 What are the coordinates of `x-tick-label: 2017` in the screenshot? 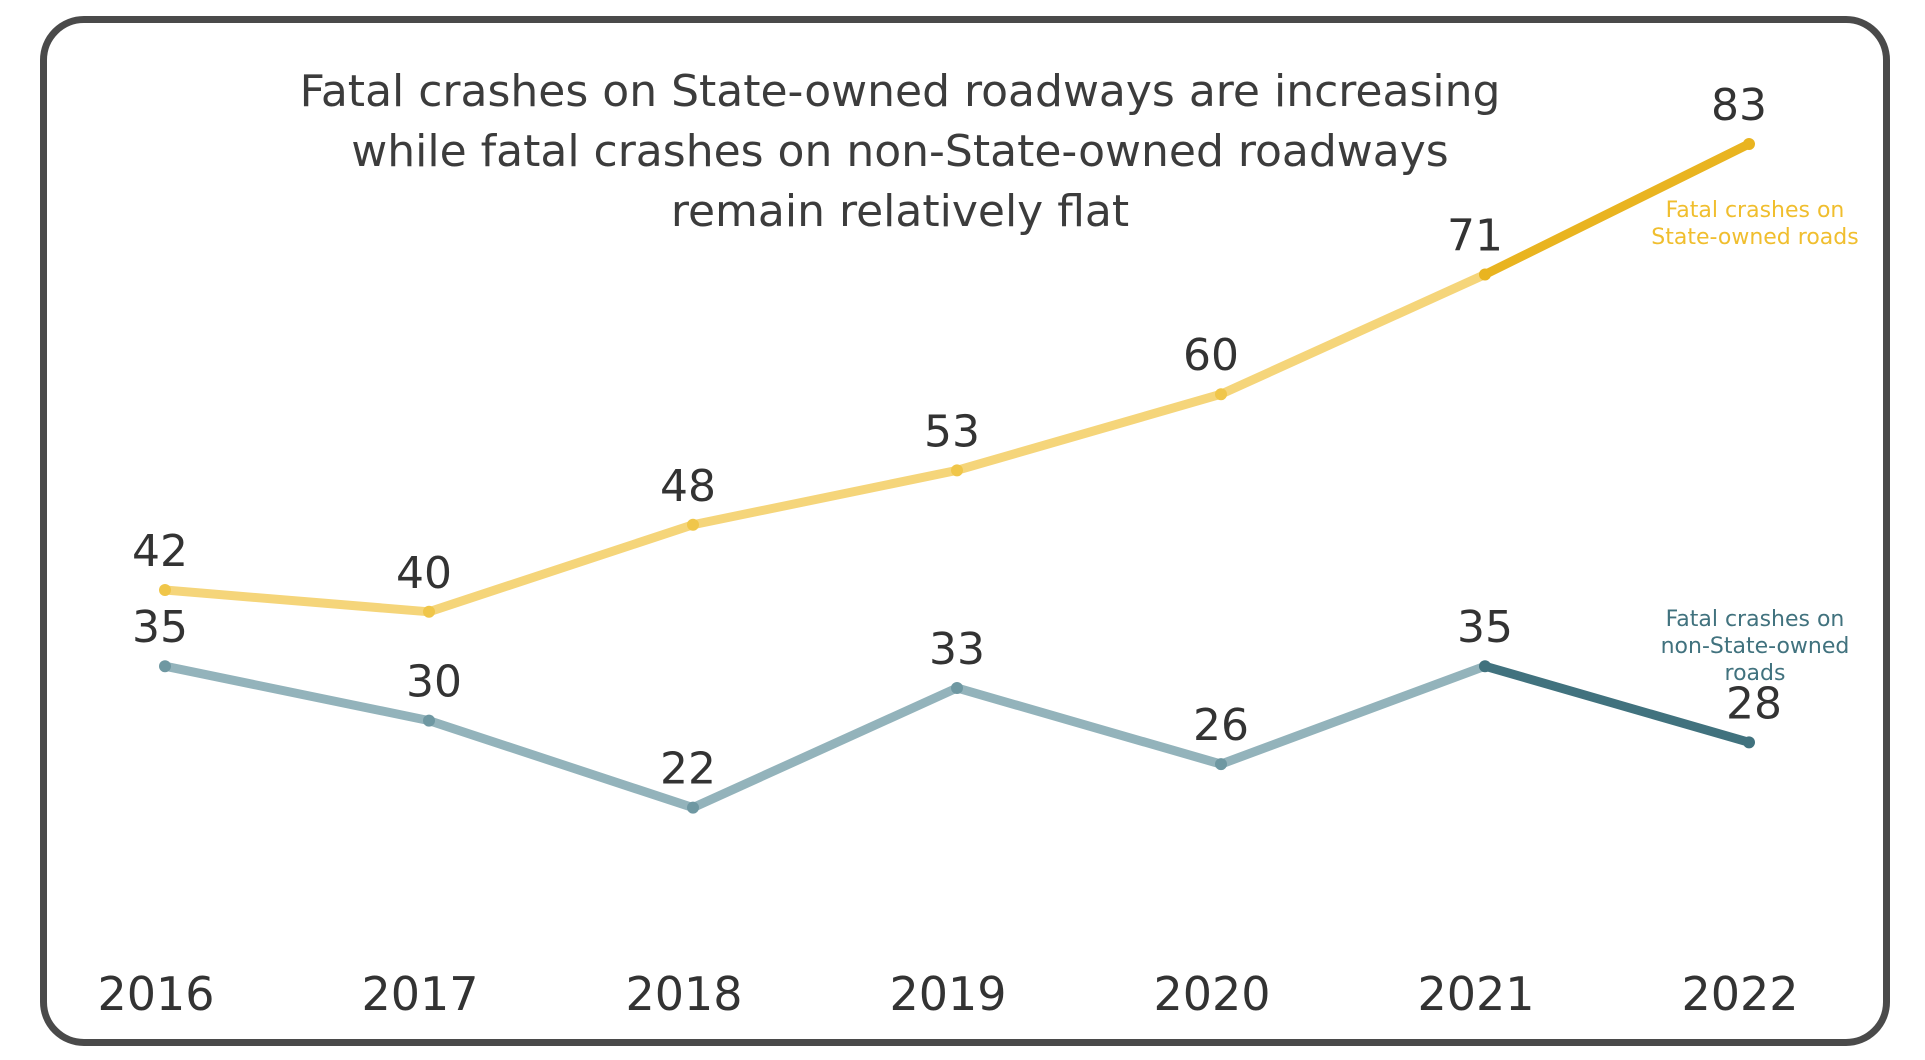 It's located at (419, 994).